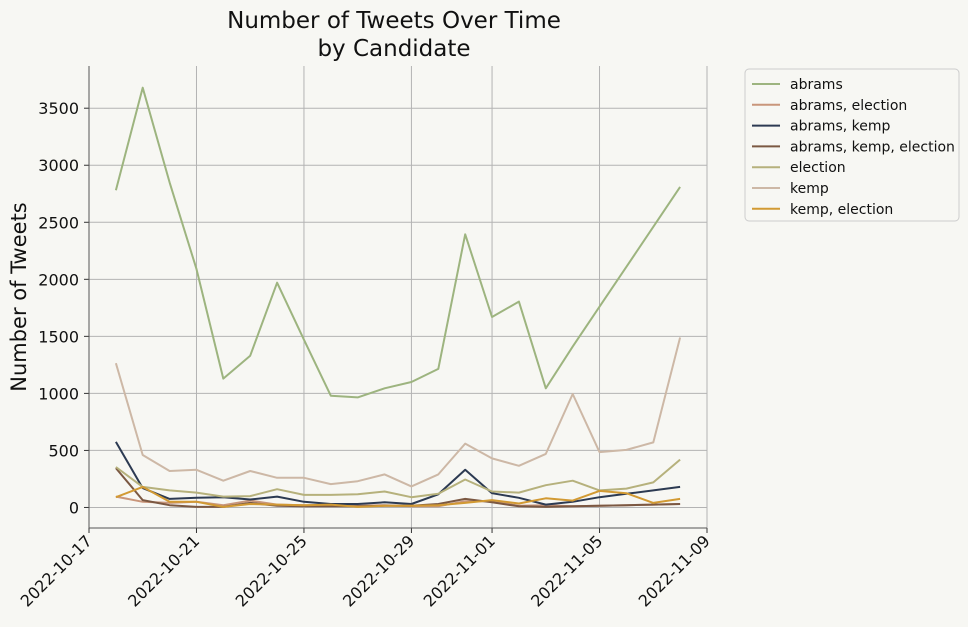 The height and width of the screenshot is (627, 968). Describe the element at coordinates (74, 507) in the screenshot. I see `y-tick-label: 0` at that location.